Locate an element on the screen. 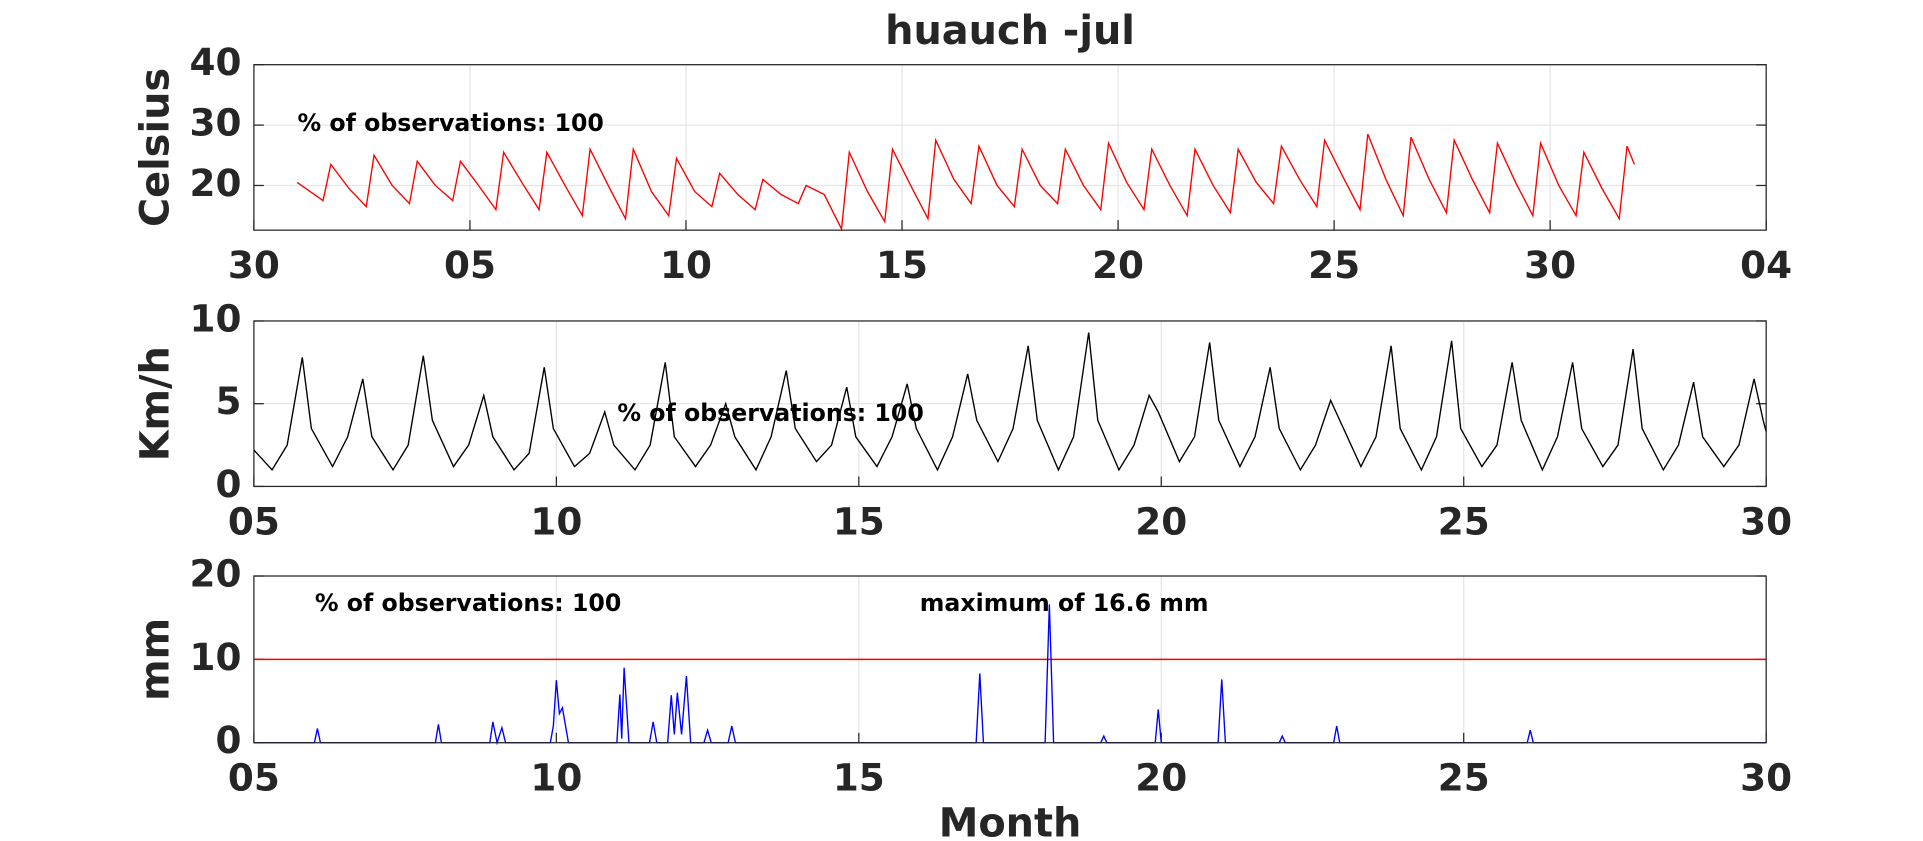 The image size is (1923, 841). y-axis-label: mm is located at coordinates (156, 659).